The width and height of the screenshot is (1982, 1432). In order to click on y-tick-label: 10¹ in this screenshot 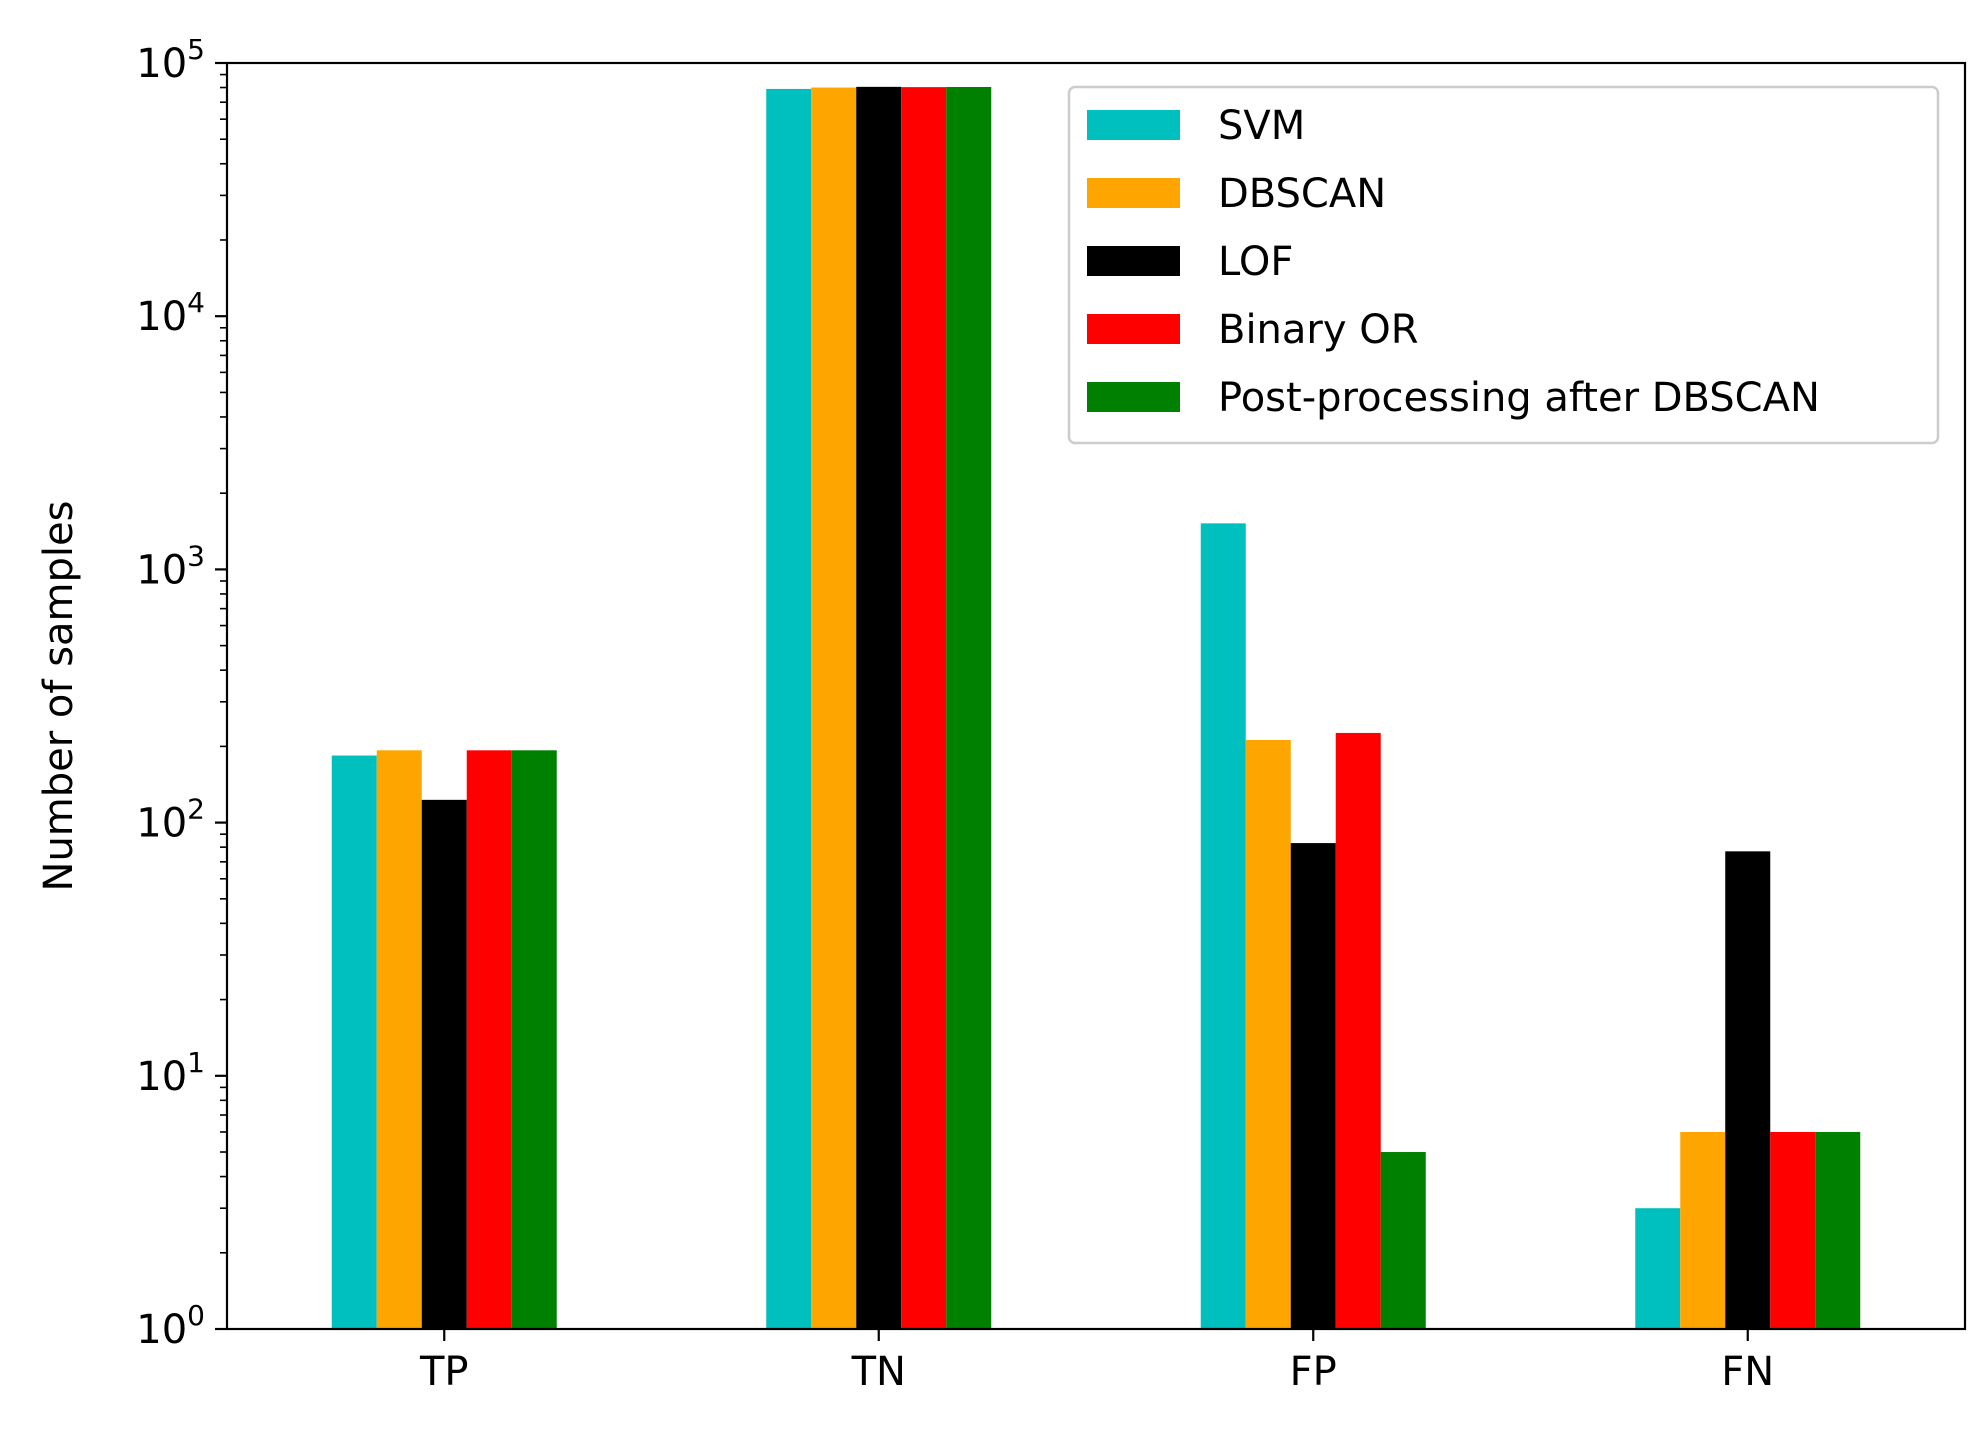, I will do `click(170, 1073)`.